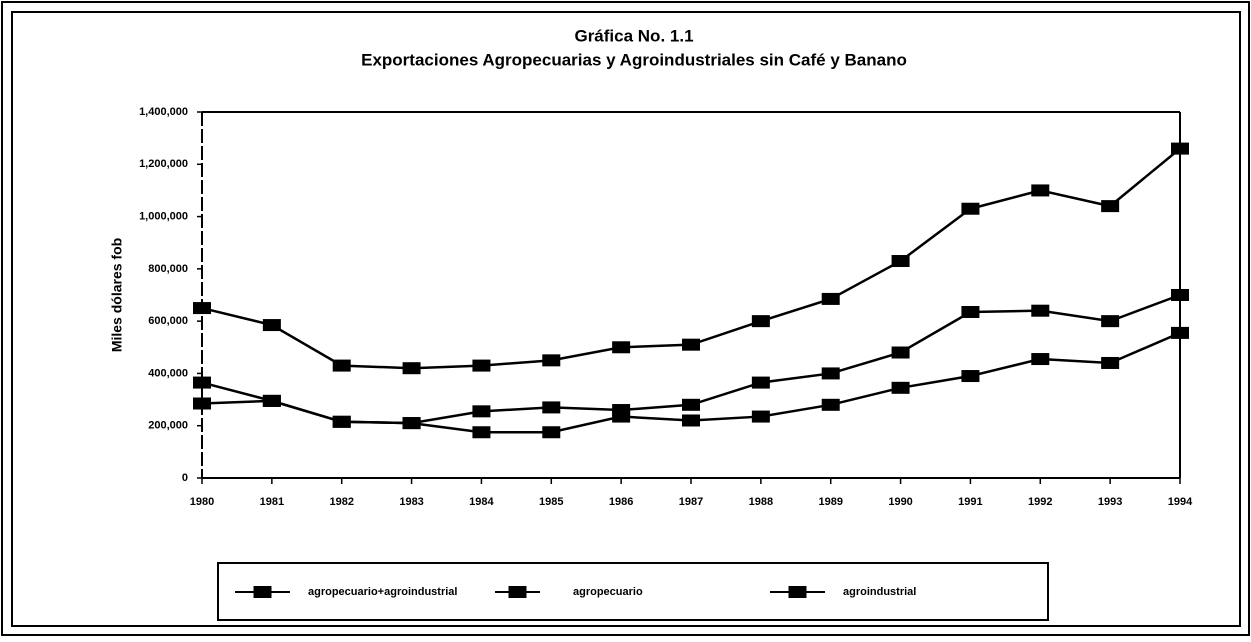 The image size is (1251, 642). Describe the element at coordinates (879, 592) in the screenshot. I see `legend-label: agroindustrial` at that location.